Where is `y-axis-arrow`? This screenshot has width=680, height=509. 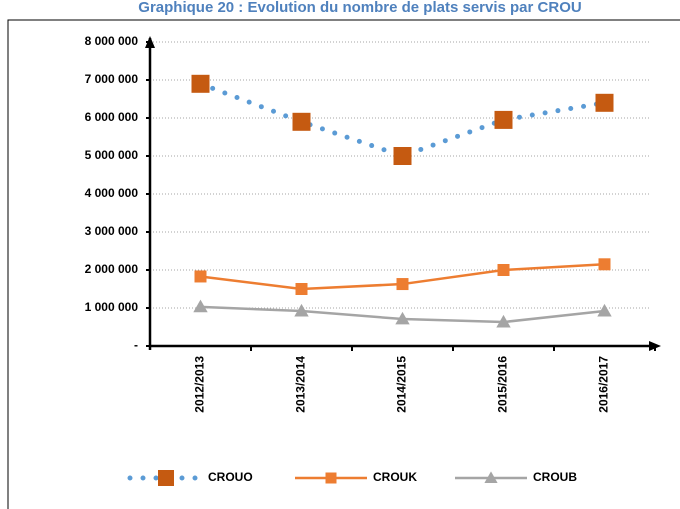
y-axis-arrow is located at coordinates (150, 42).